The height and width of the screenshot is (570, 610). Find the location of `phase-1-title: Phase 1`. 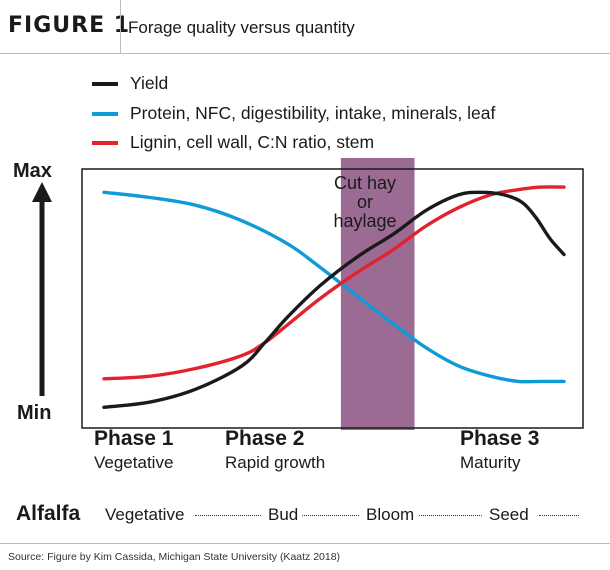

phase-1-title: Phase 1 is located at coordinates (134, 438).